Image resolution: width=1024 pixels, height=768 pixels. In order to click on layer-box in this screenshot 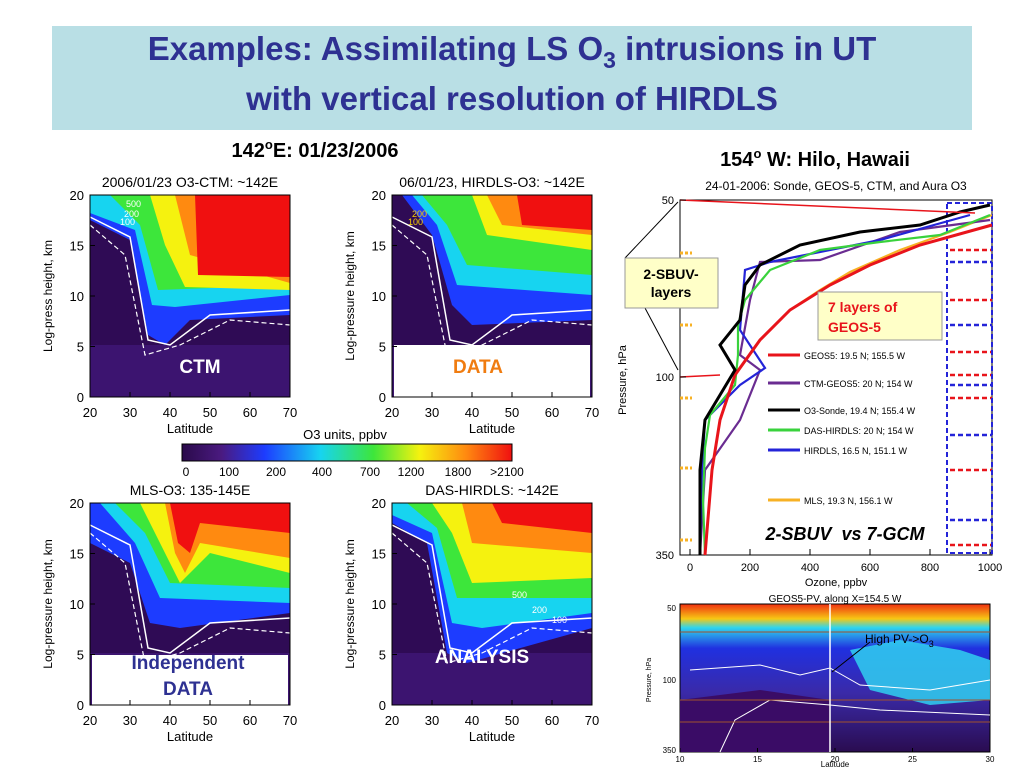, I will do `click(969, 378)`.